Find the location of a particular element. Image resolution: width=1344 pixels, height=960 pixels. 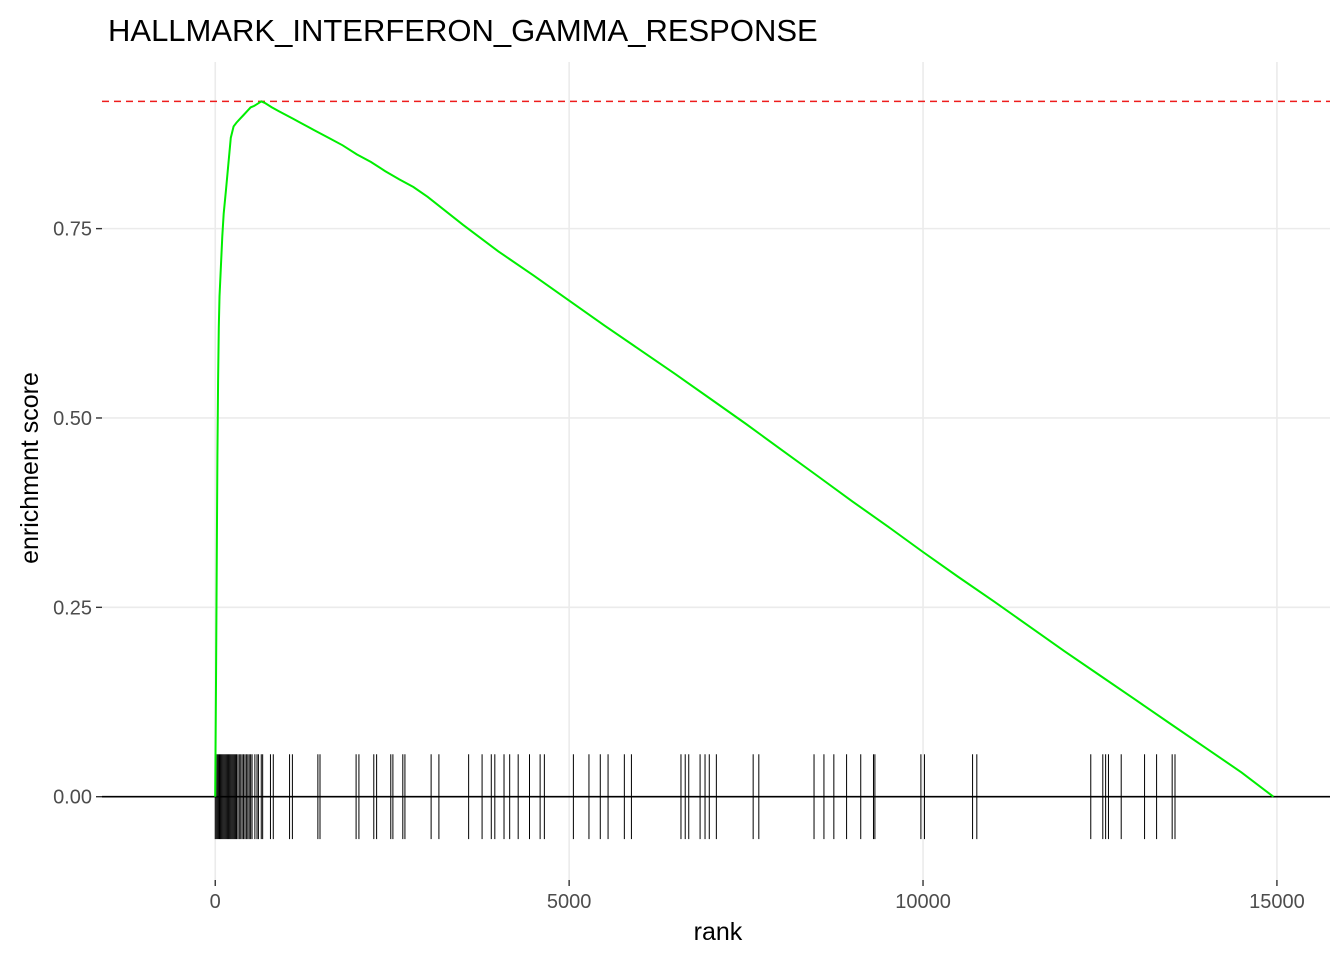

chart-title: HALLMARK_INTERFERON_GAMMA_RESPONSE is located at coordinates (463, 30).